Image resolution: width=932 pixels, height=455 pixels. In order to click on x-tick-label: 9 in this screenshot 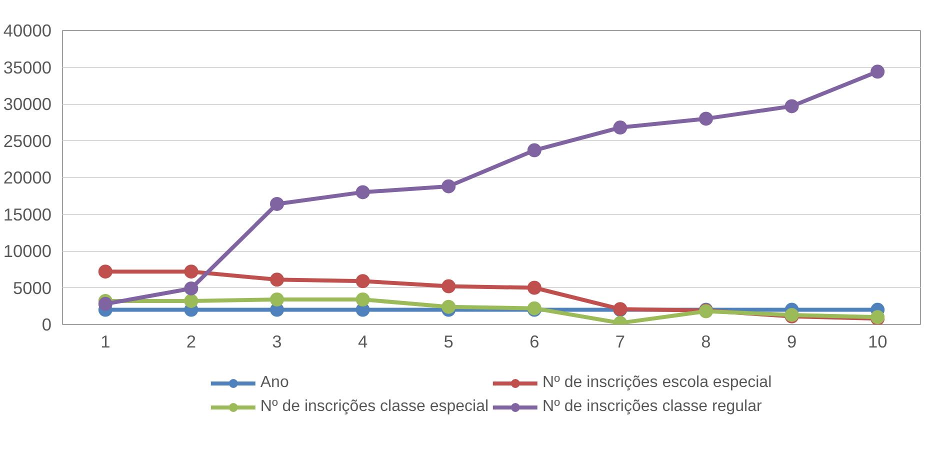, I will do `click(791, 342)`.